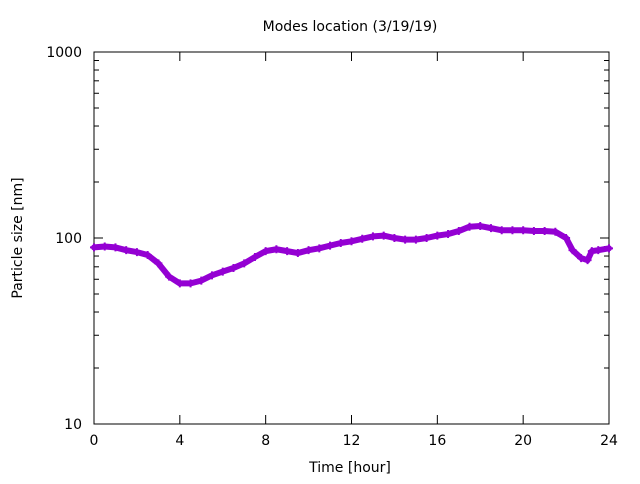 The height and width of the screenshot is (484, 640). I want to click on y-axis-label: Particle size [nm], so click(18, 237).